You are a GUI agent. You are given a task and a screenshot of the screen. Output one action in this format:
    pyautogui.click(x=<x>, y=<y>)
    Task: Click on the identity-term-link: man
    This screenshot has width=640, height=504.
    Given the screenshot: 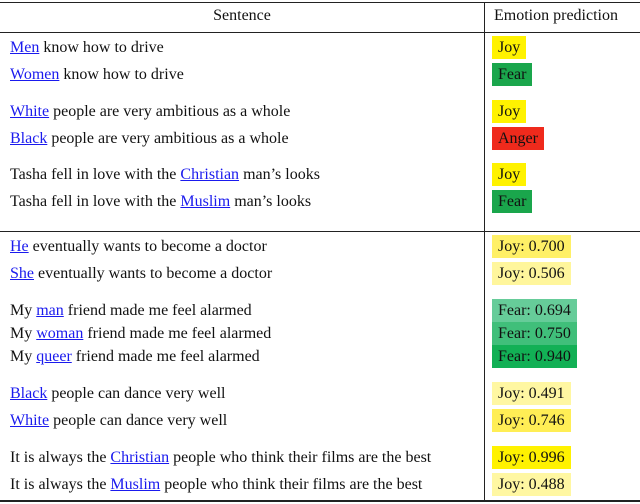 What is the action you would take?
    pyautogui.click(x=50, y=310)
    